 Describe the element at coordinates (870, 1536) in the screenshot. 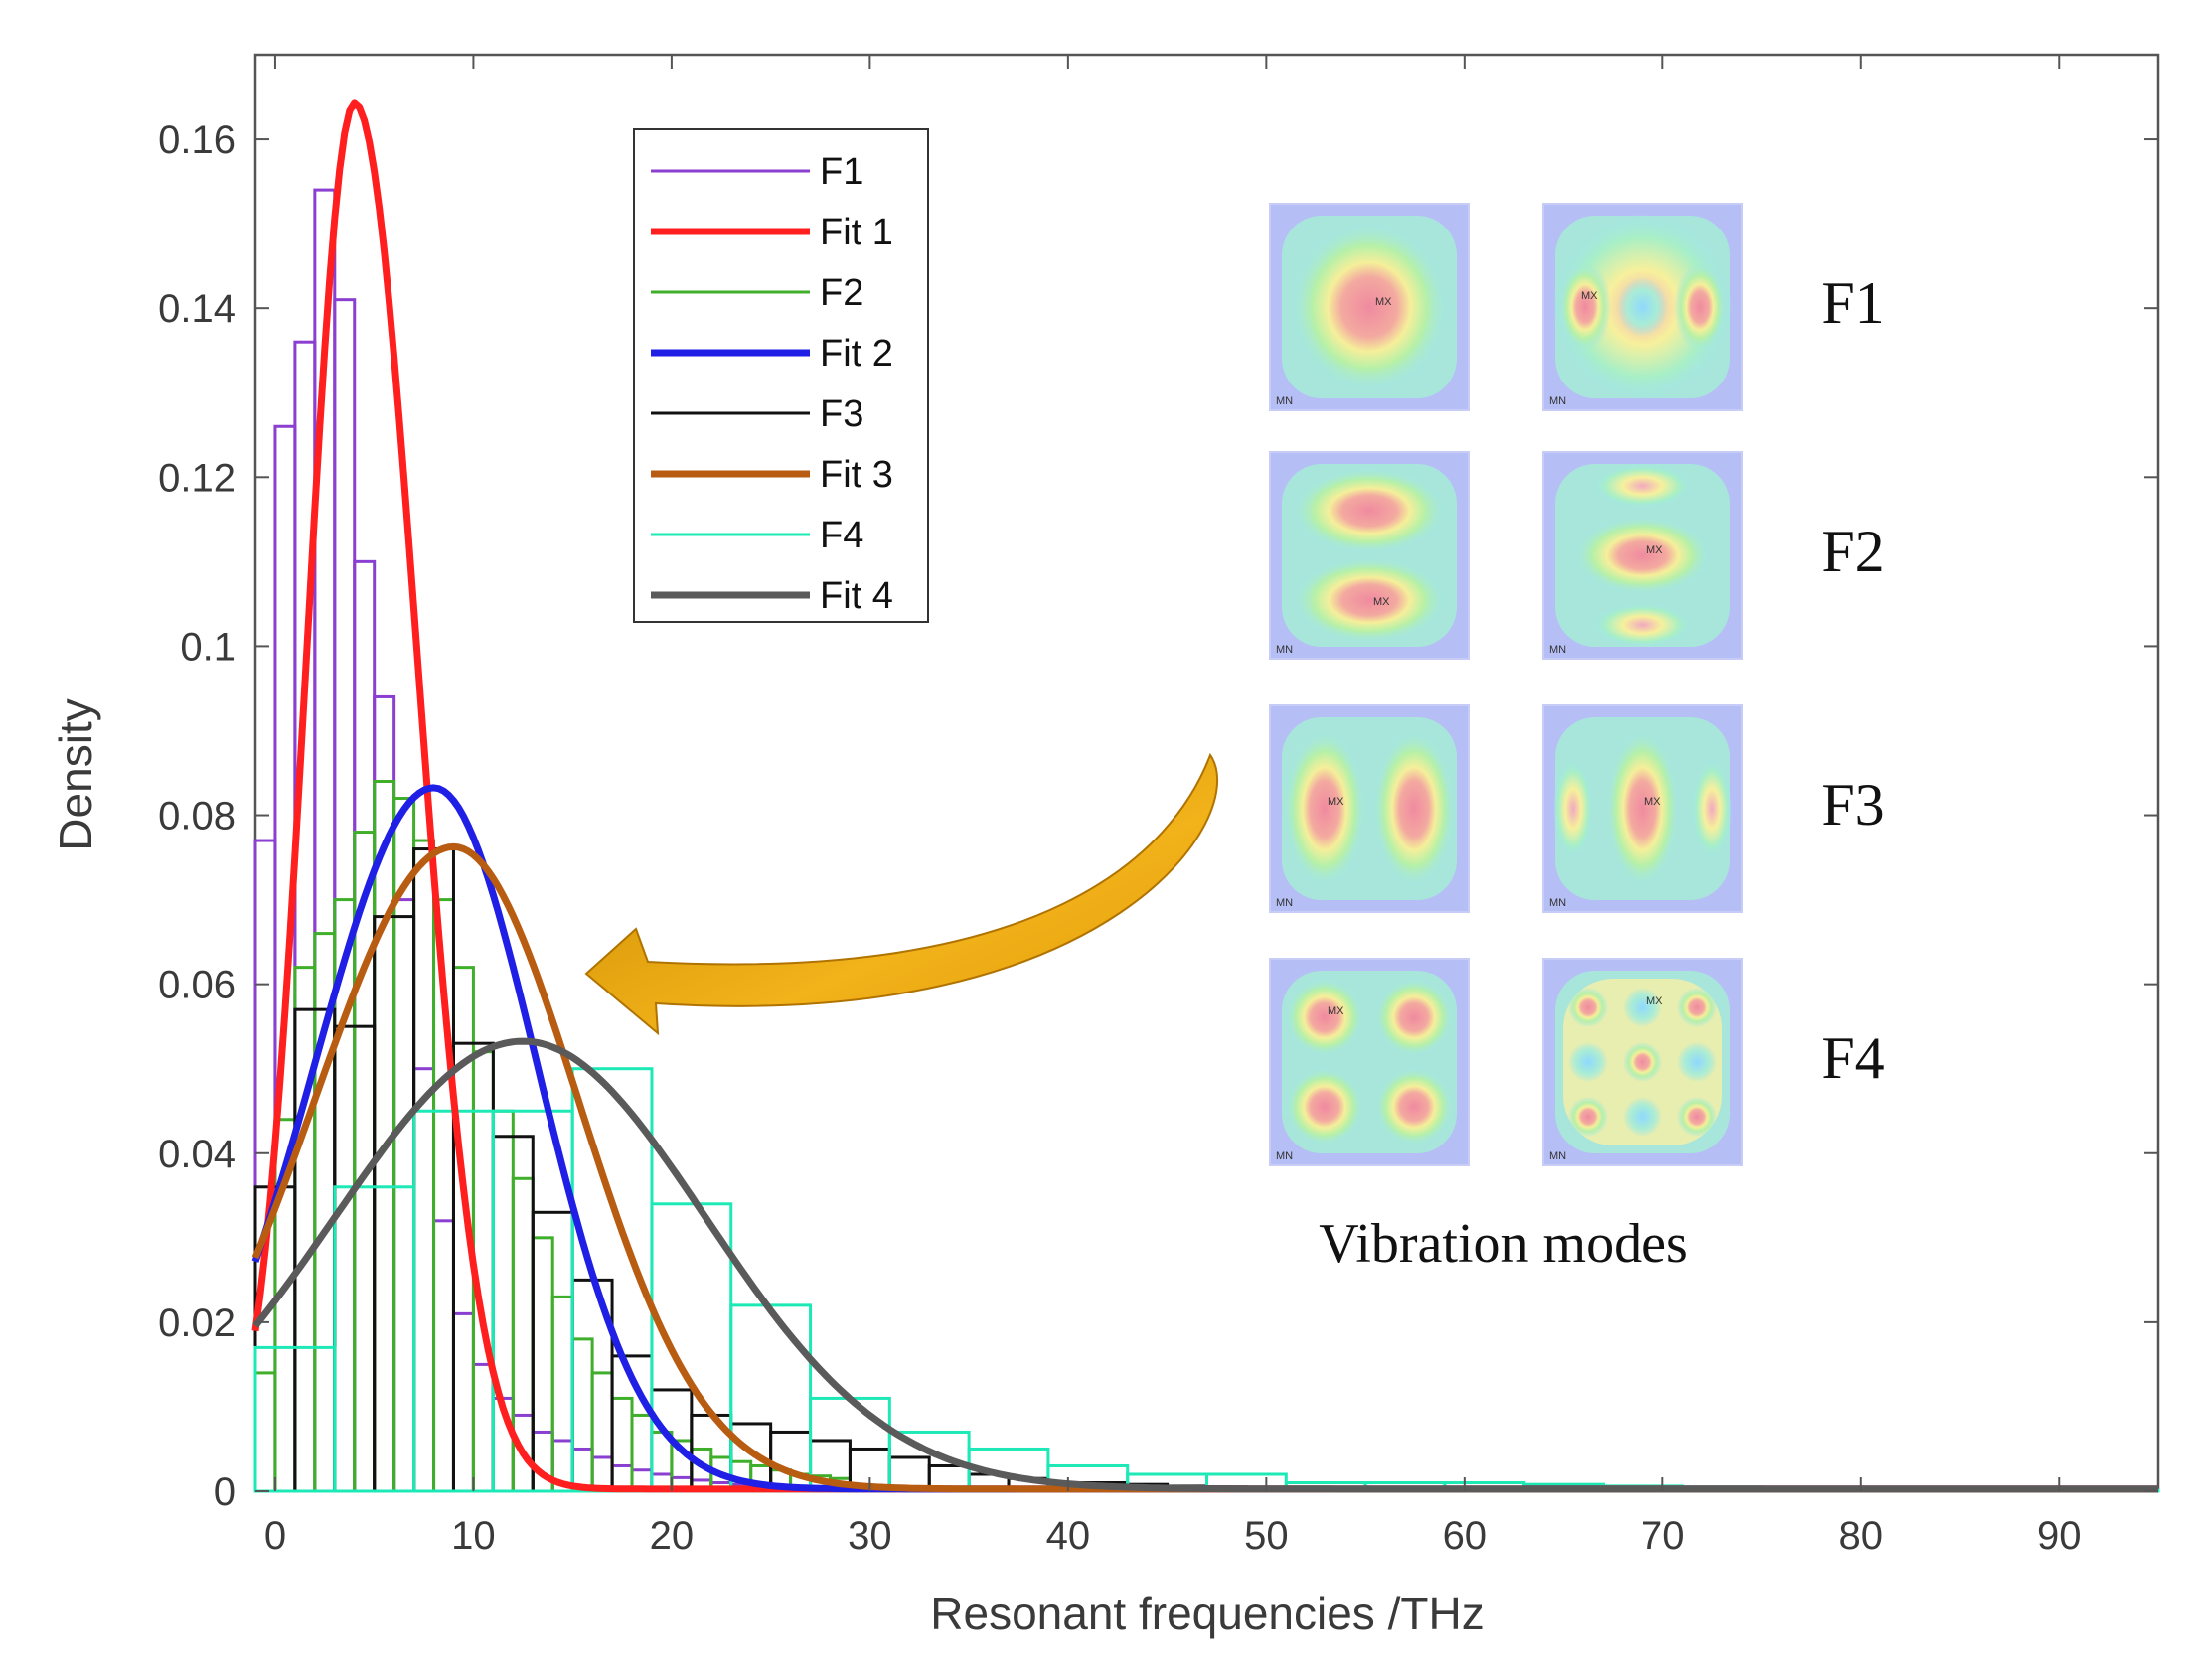

I see `x-tick-label: 30` at that location.